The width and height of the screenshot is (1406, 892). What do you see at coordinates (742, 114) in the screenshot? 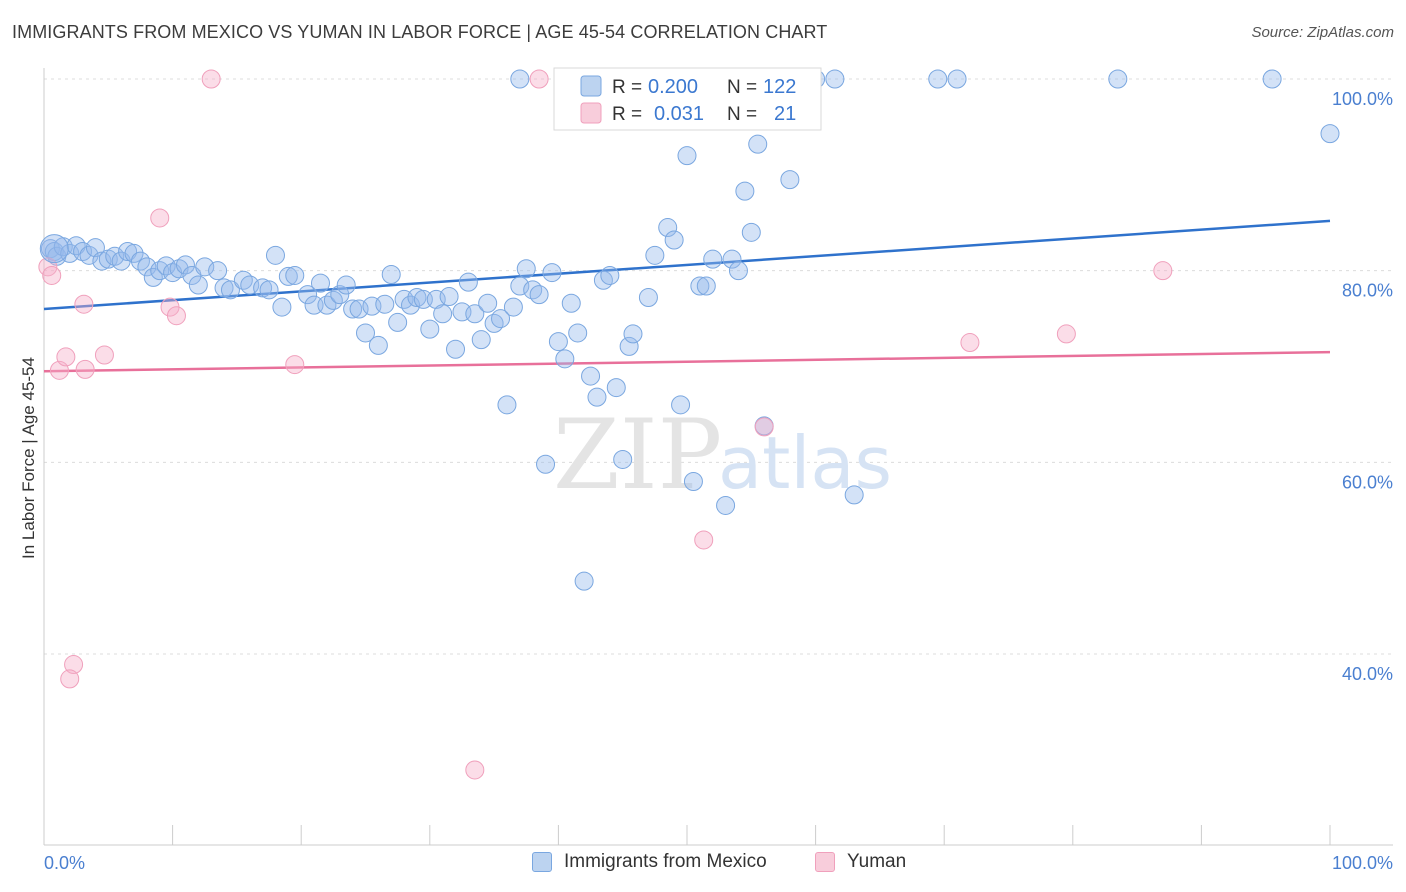
I see `yuman-n-label: N =` at bounding box center [742, 114].